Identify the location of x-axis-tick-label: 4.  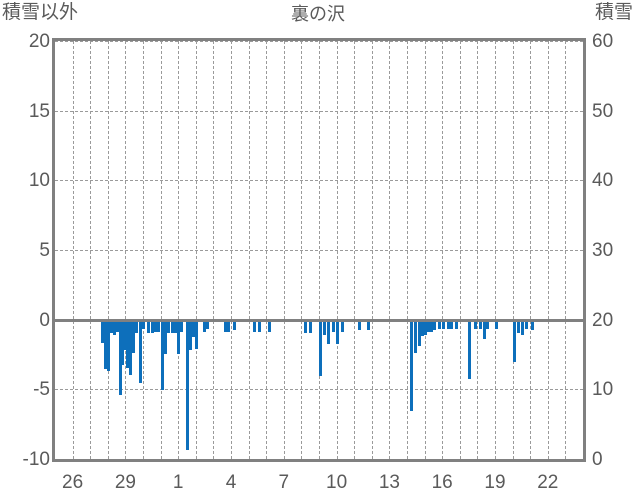
(231, 482).